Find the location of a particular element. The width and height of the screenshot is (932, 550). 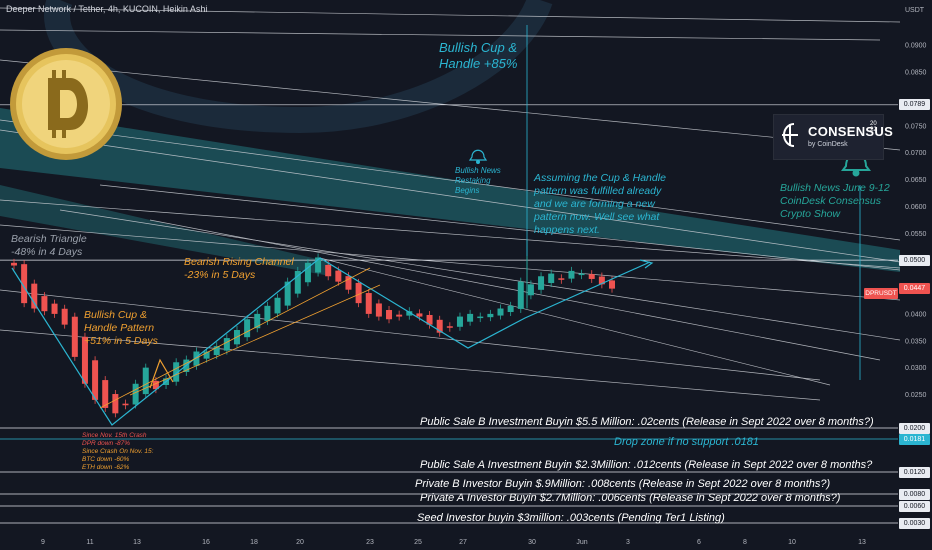

price-tag: 0.0030 is located at coordinates (914, 523).